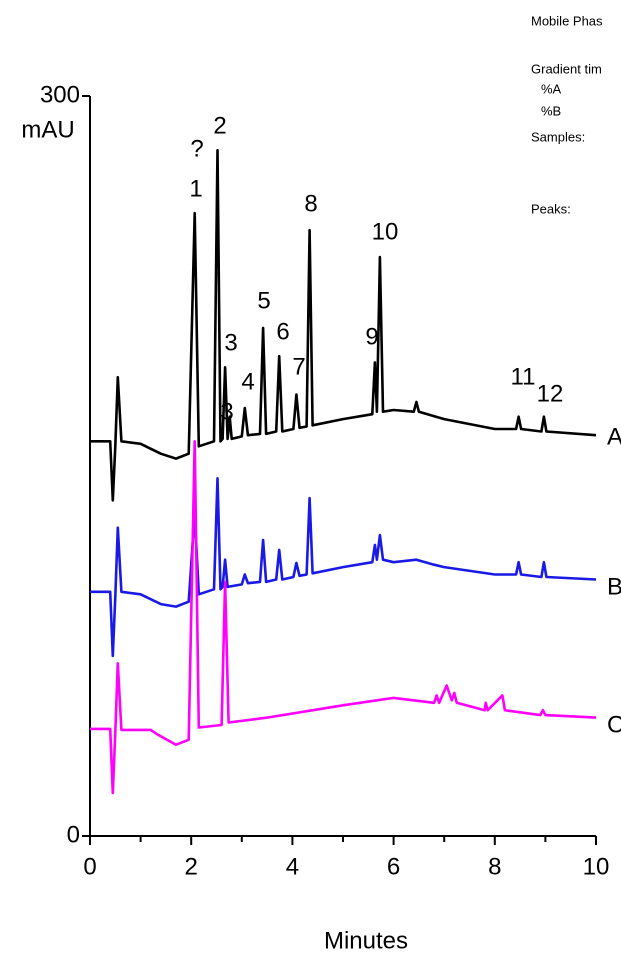 This screenshot has height=954, width=621. What do you see at coordinates (196, 148) in the screenshot?
I see `peak-label: ?` at bounding box center [196, 148].